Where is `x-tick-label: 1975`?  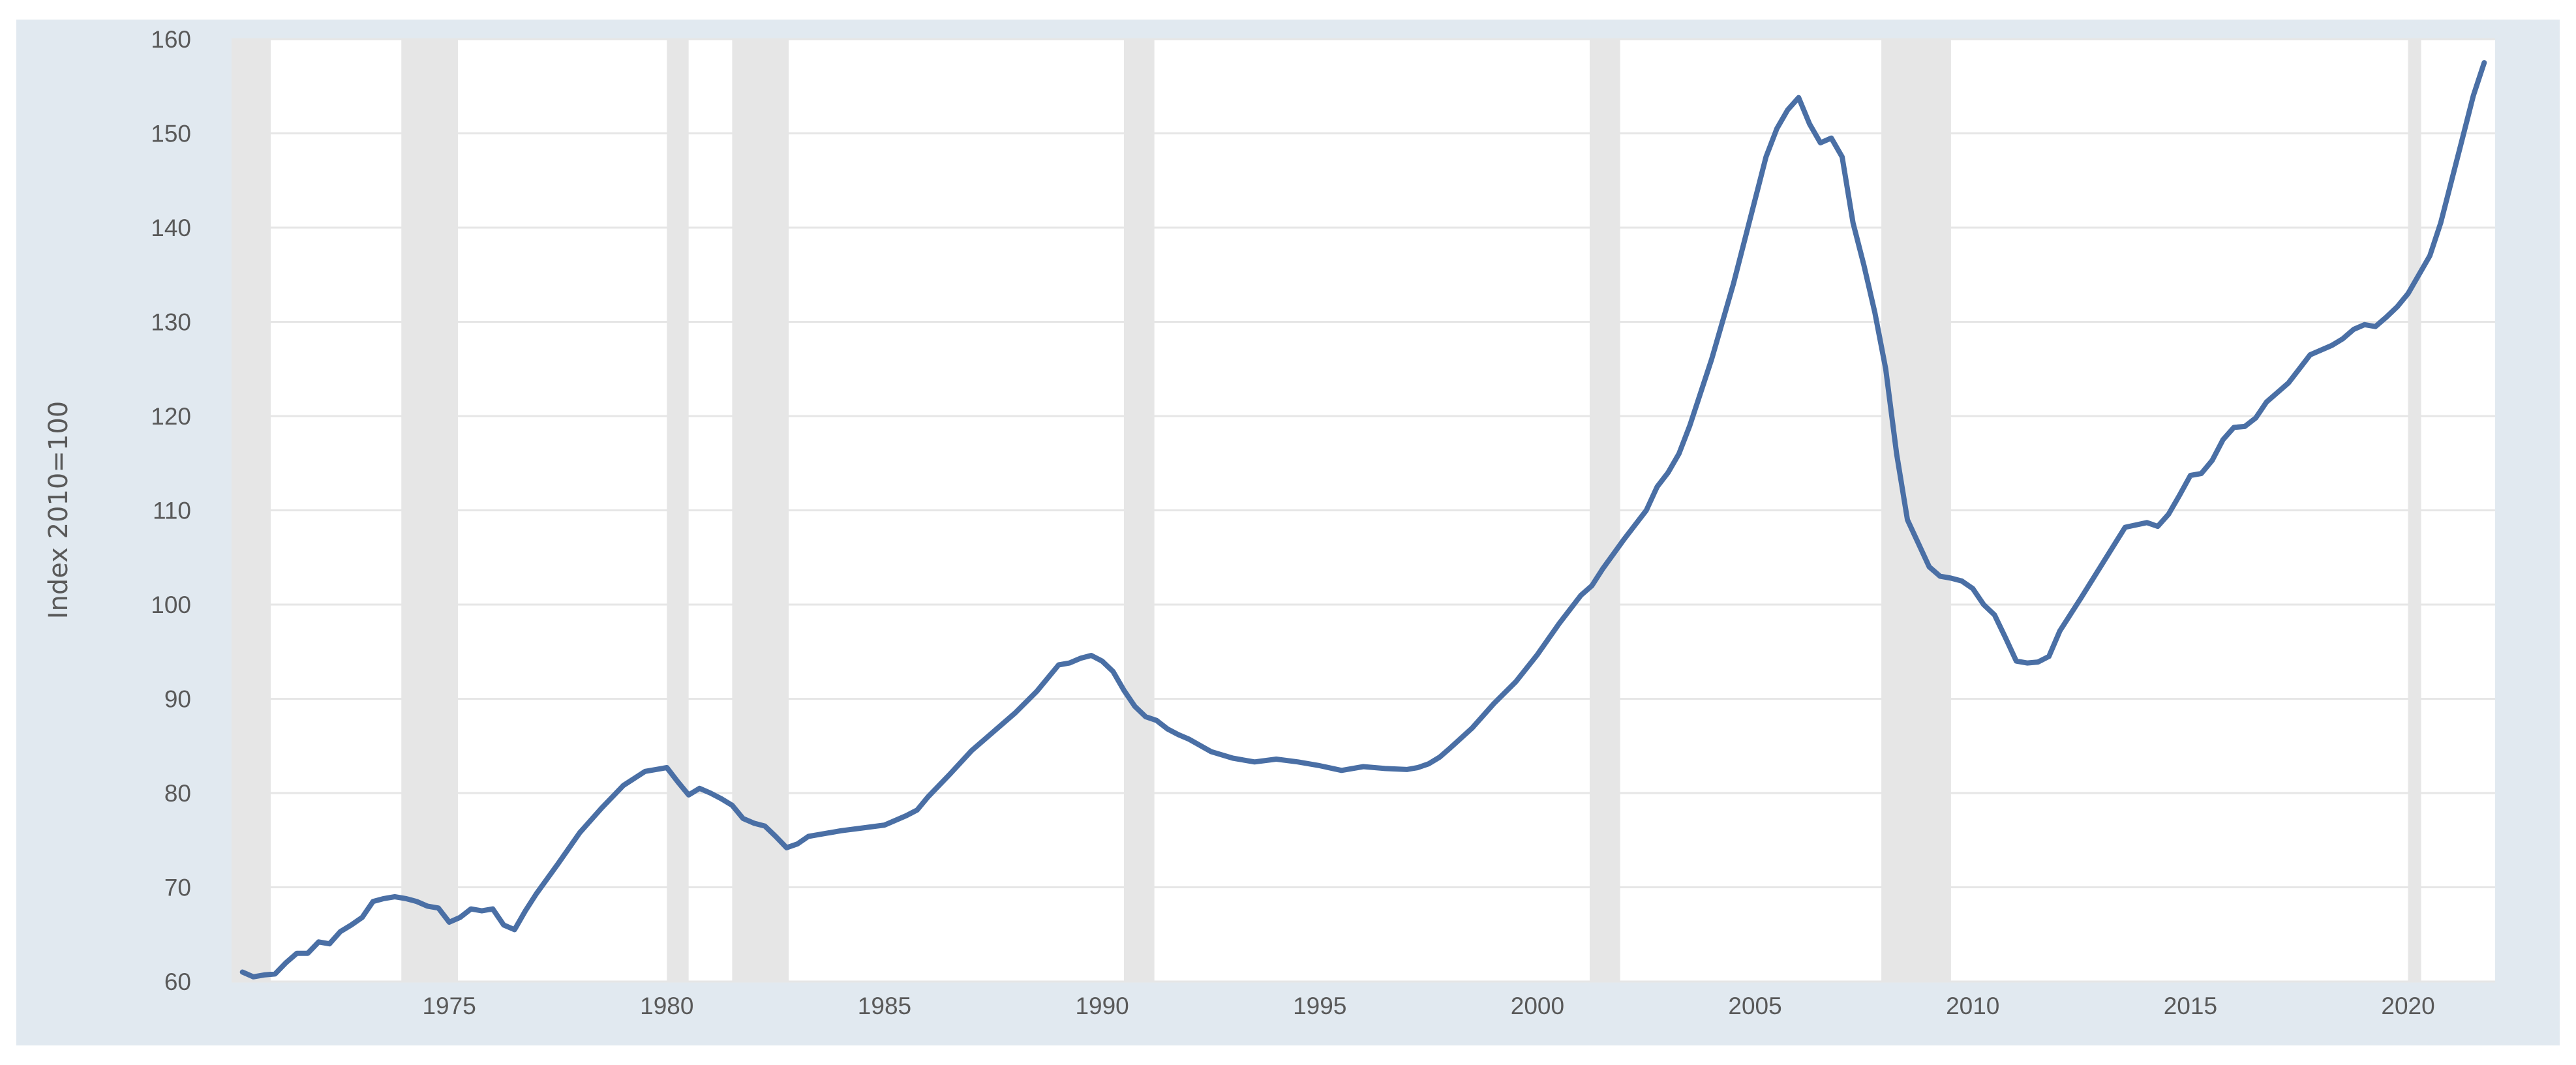
x-tick-label: 1975 is located at coordinates (449, 1006).